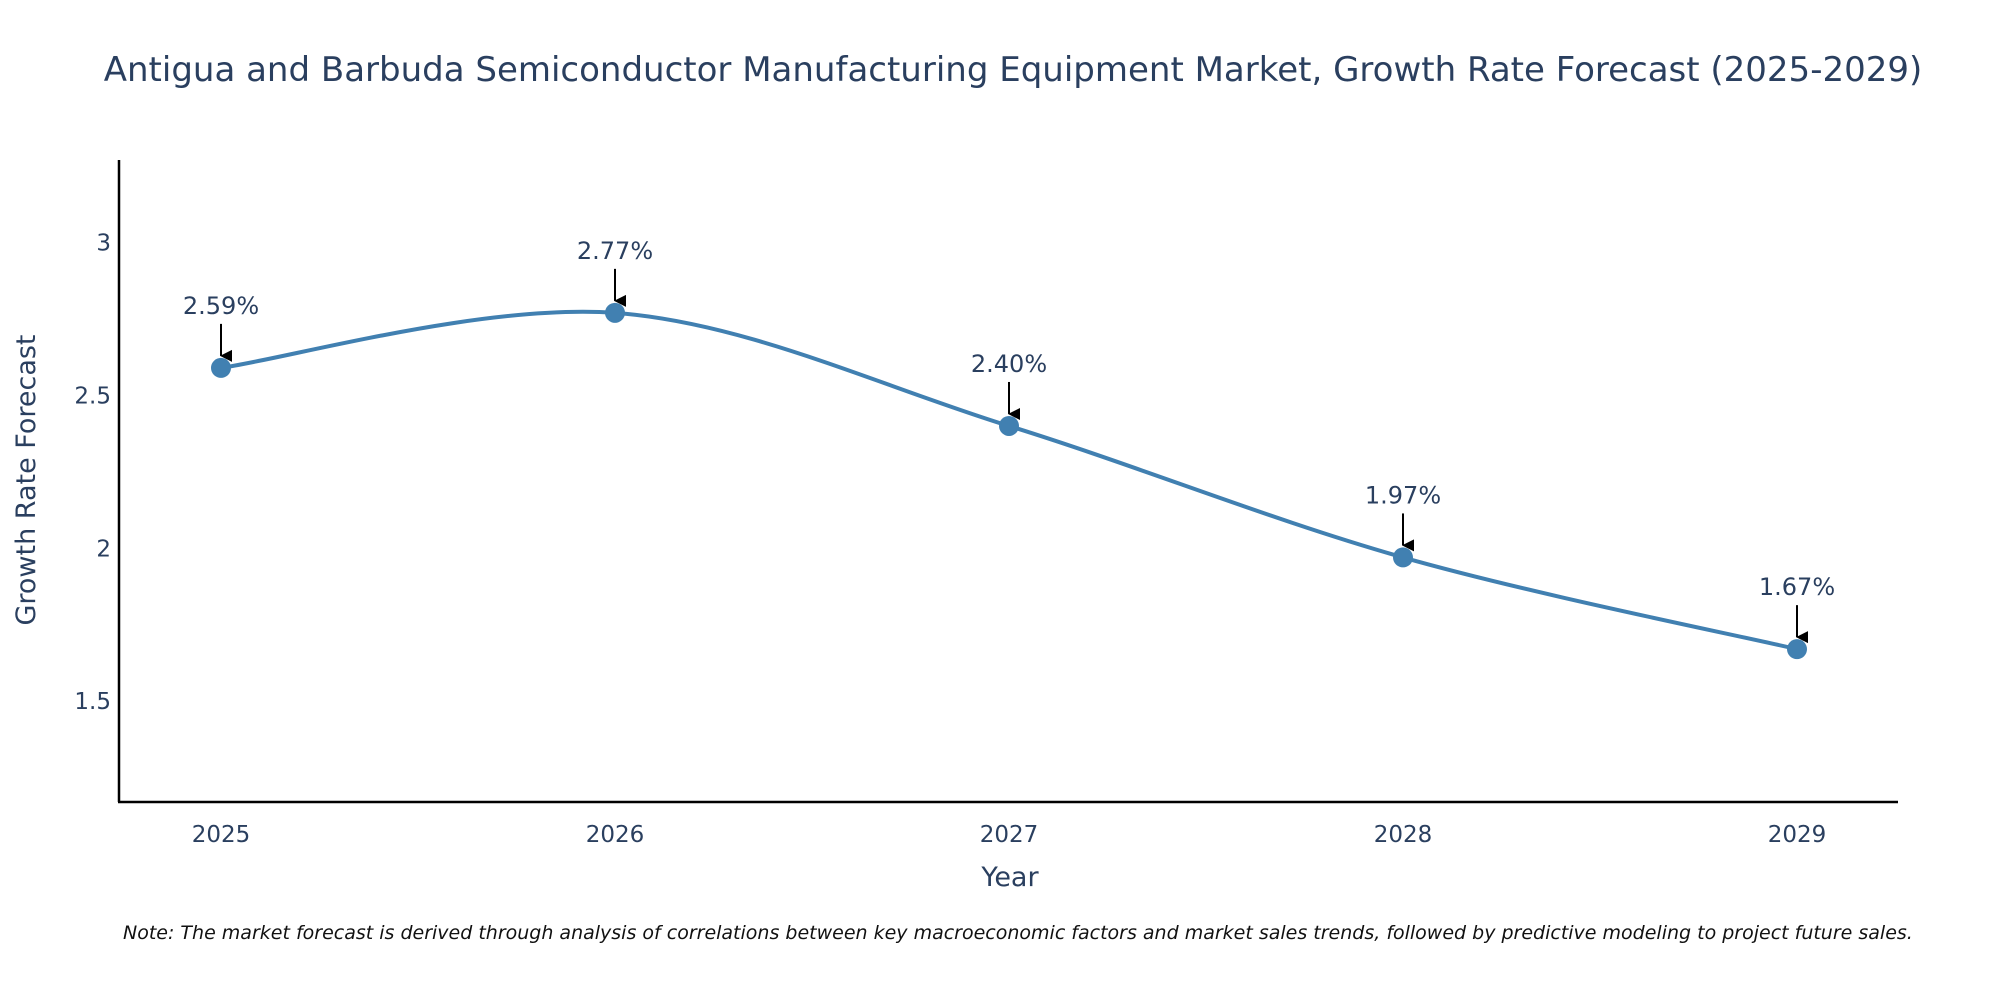 The width and height of the screenshot is (2000, 1000). Describe the element at coordinates (1797, 587) in the screenshot. I see `data-label: 1.67%` at that location.